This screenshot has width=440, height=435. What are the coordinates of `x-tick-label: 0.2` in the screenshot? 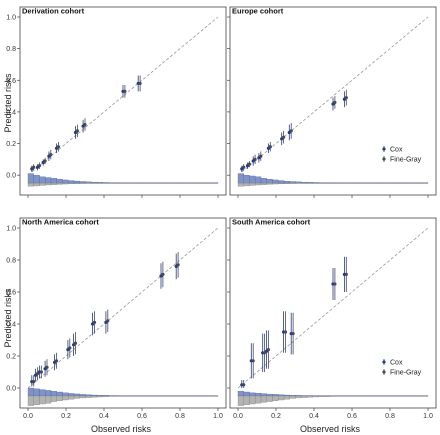 It's located at (276, 416).